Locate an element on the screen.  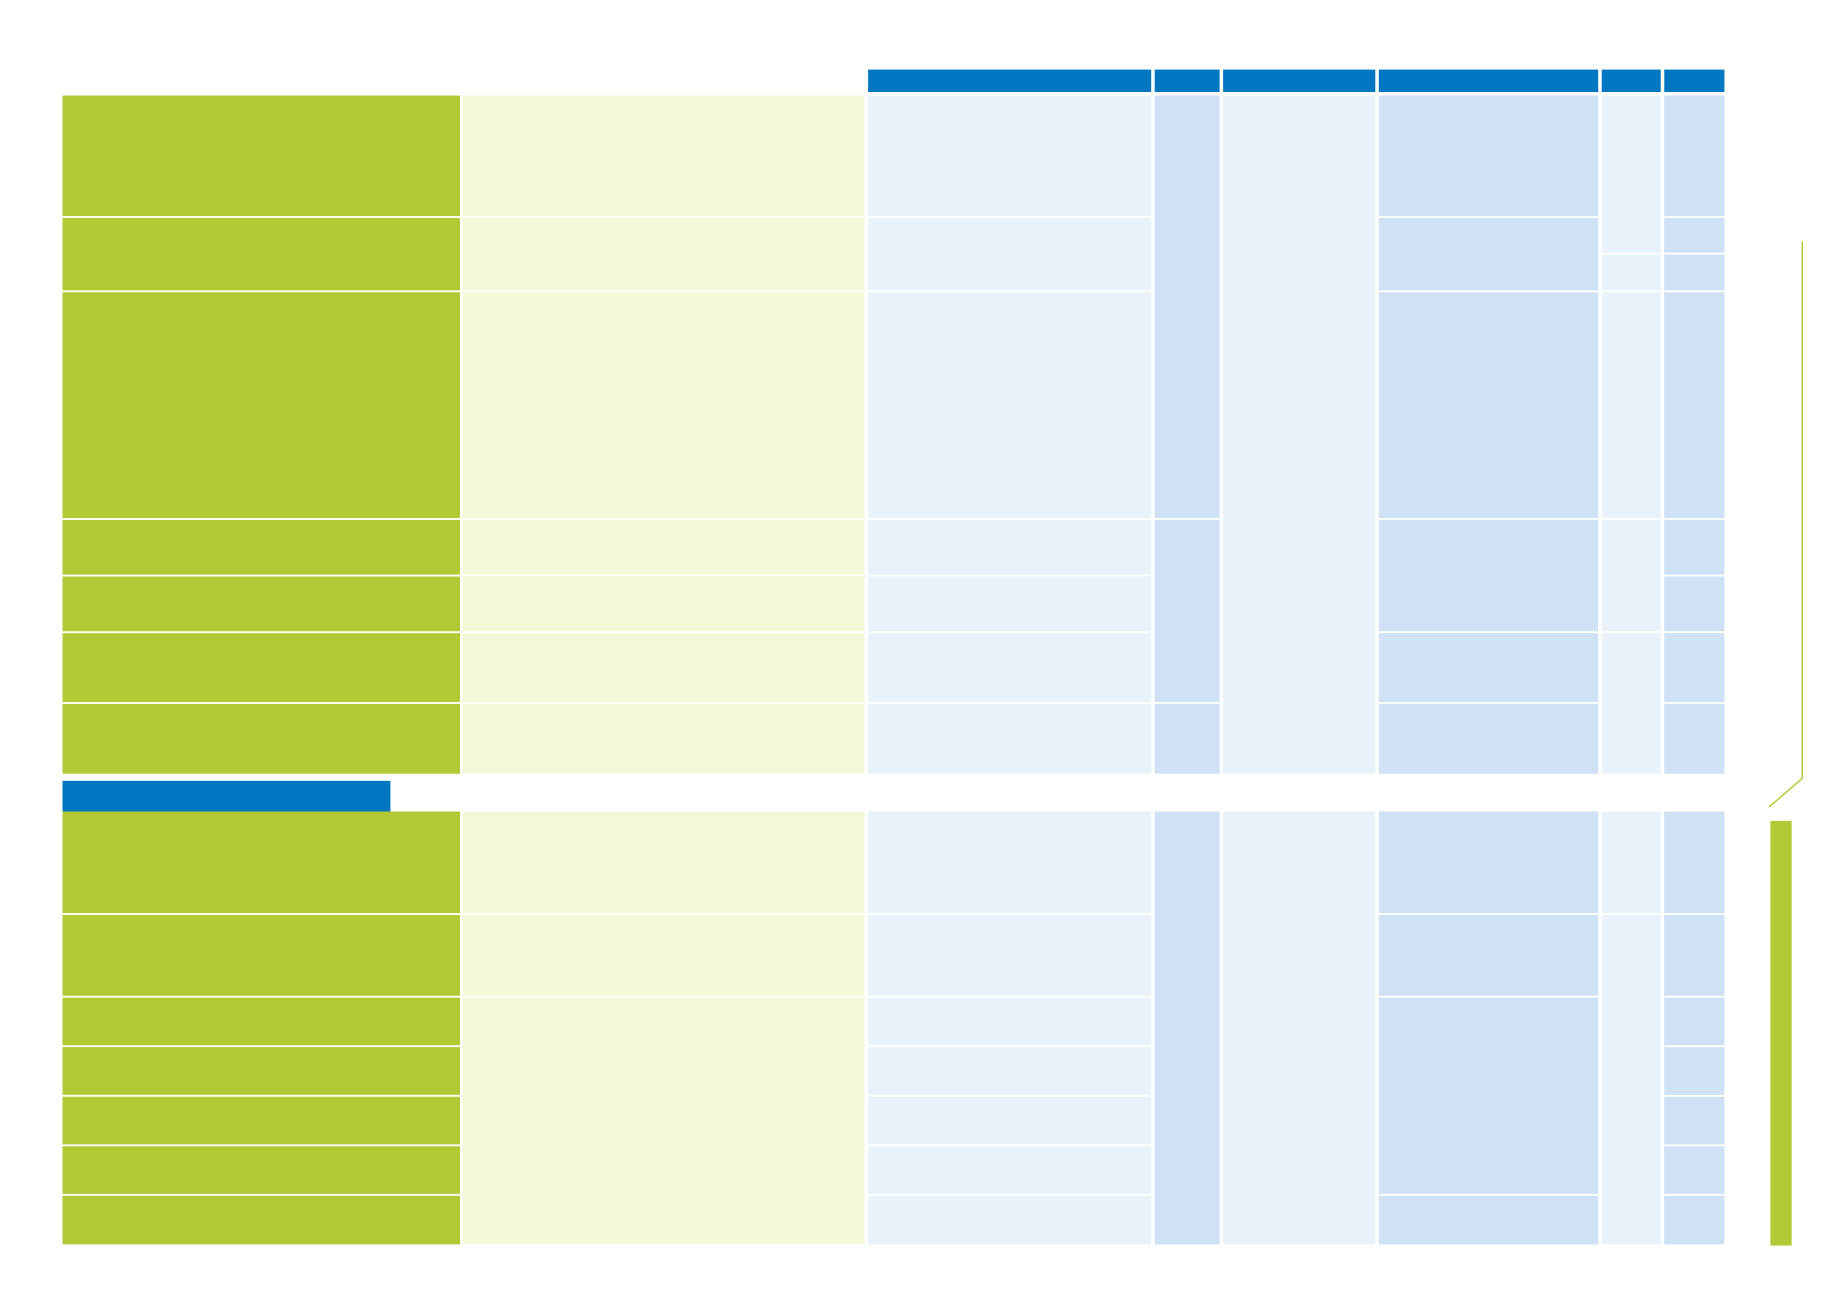
section-header is located at coordinates (226, 796).